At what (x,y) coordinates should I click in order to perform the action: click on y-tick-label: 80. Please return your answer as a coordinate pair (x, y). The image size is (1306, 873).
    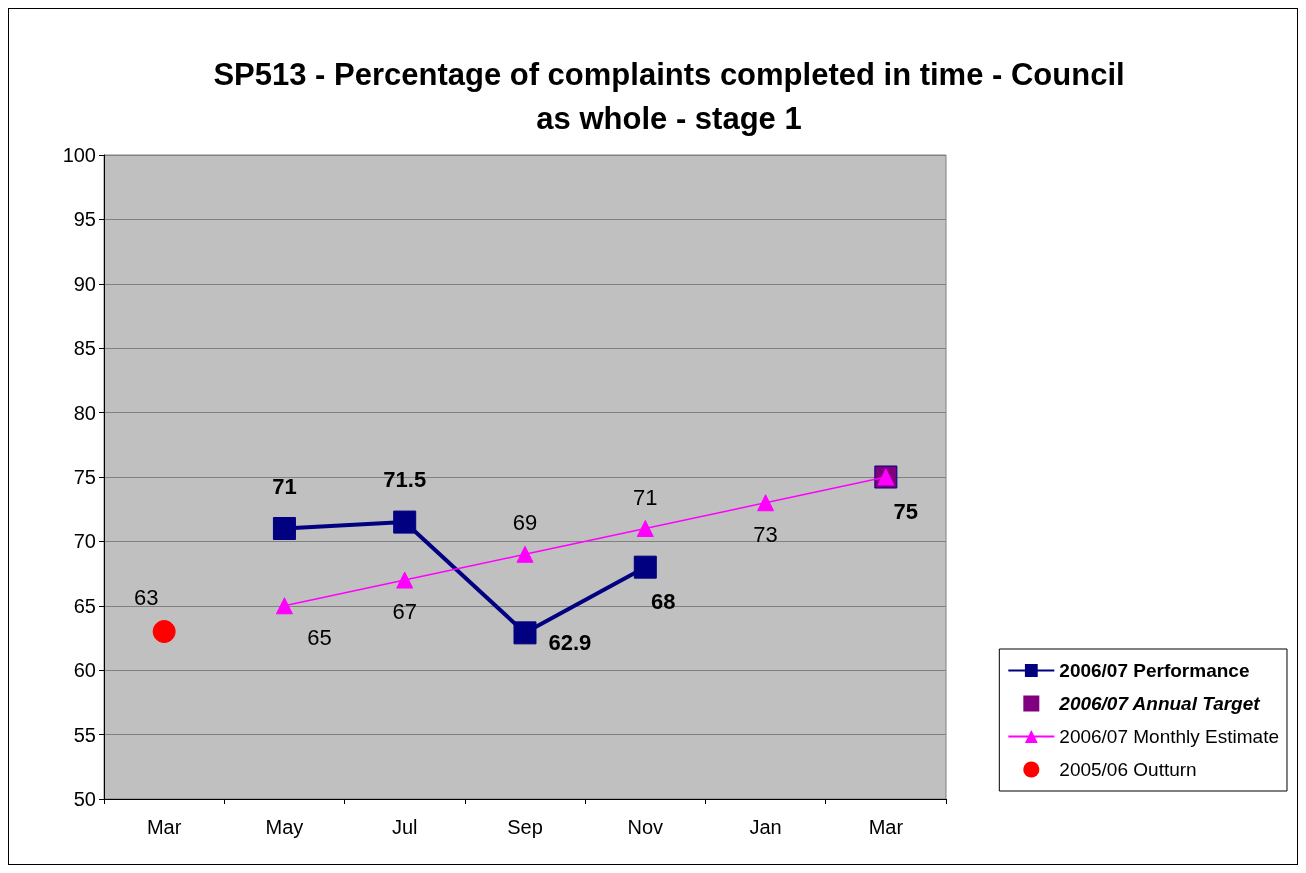
    Looking at the image, I should click on (84, 412).